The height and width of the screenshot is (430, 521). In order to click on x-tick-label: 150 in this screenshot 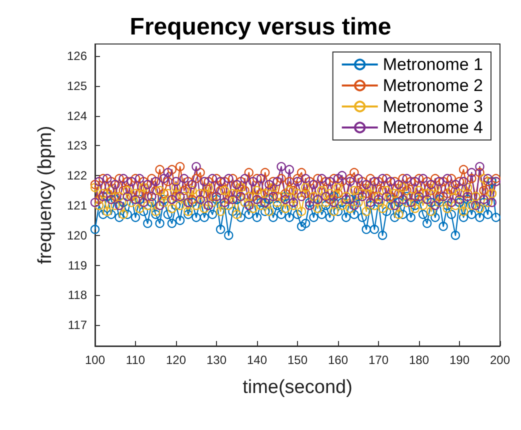, I will do `click(297, 360)`.